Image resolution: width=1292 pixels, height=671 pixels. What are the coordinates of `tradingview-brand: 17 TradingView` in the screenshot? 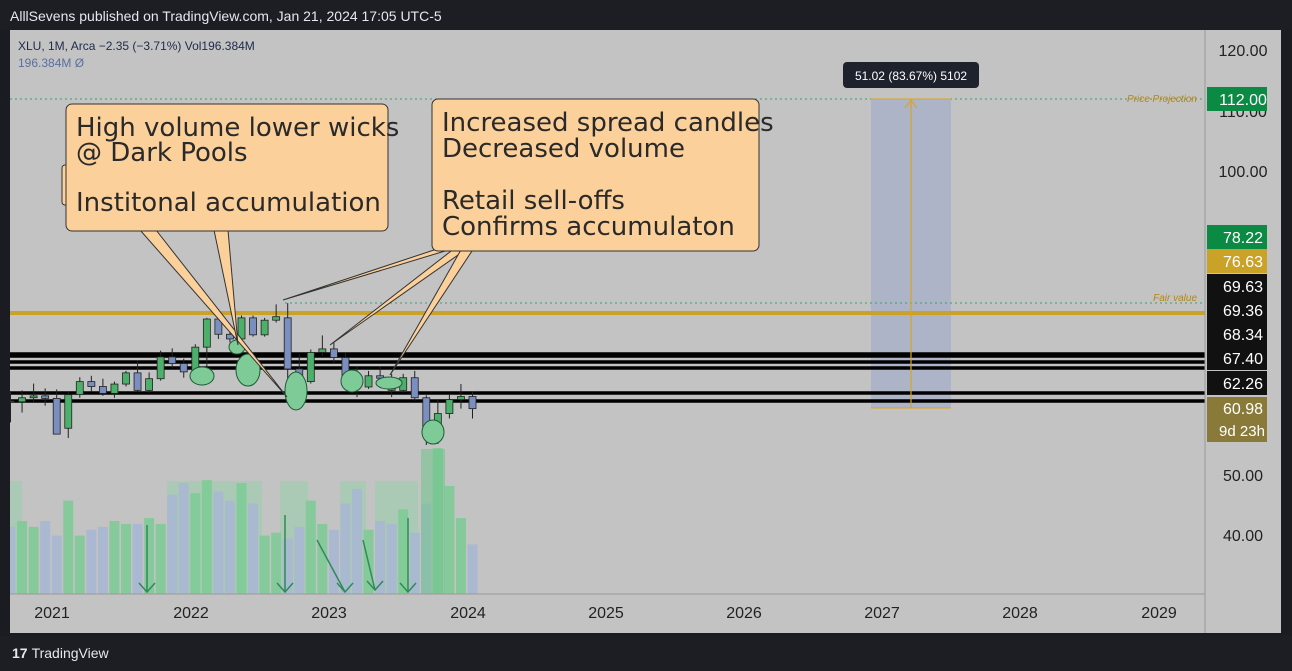 It's located at (60, 653).